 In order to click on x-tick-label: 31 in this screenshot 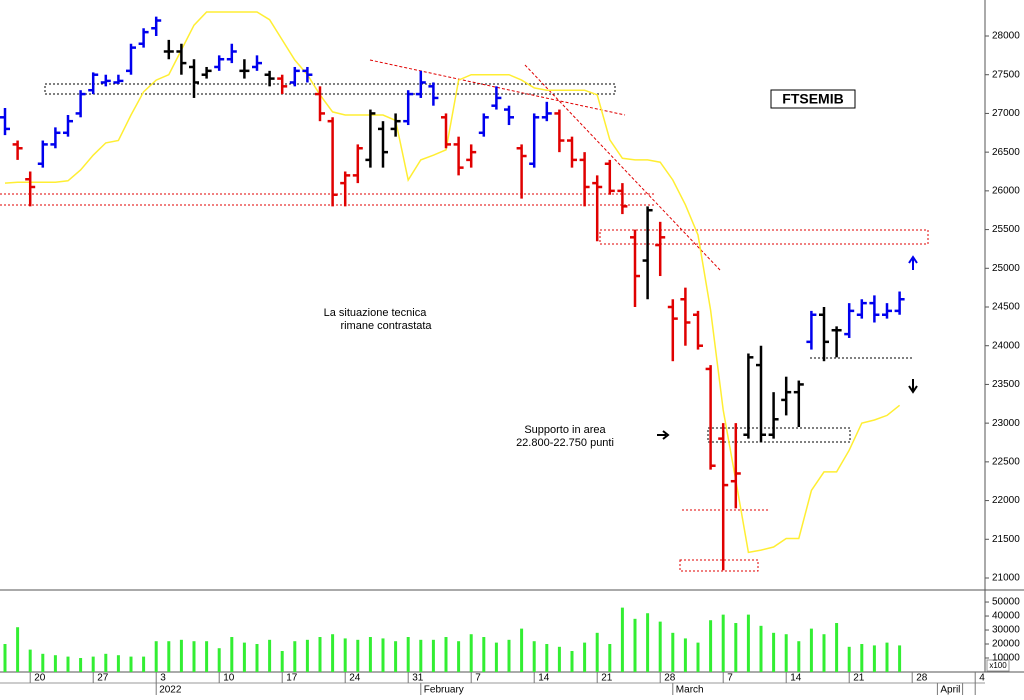, I will do `click(418, 678)`.